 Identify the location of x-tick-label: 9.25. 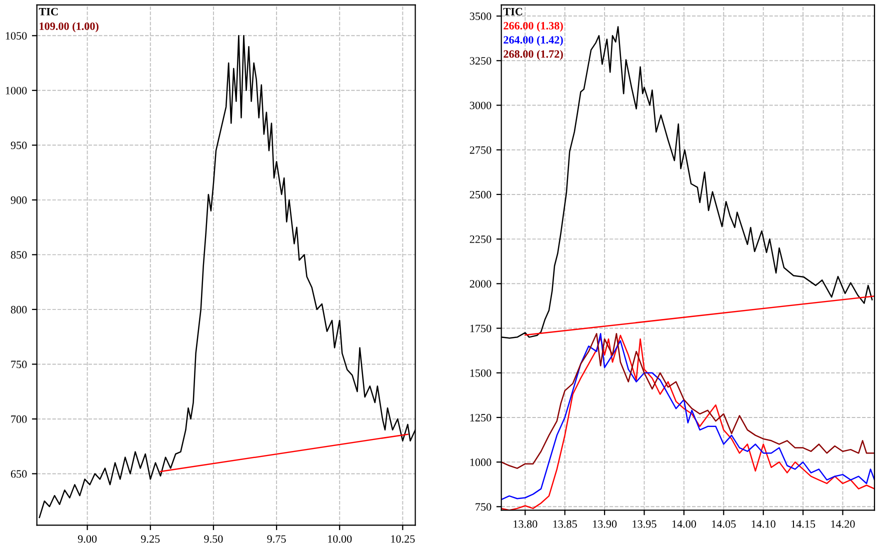
(150, 539).